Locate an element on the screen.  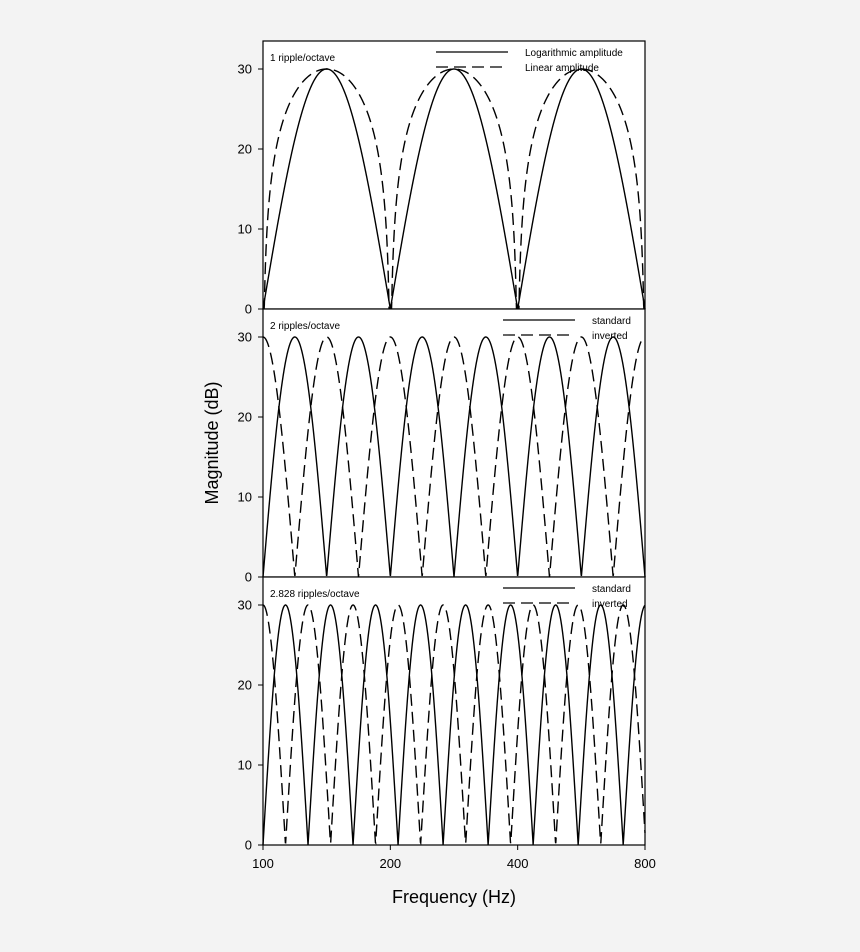
y-axis-title: Magnitude (dB) is located at coordinates (212, 442).